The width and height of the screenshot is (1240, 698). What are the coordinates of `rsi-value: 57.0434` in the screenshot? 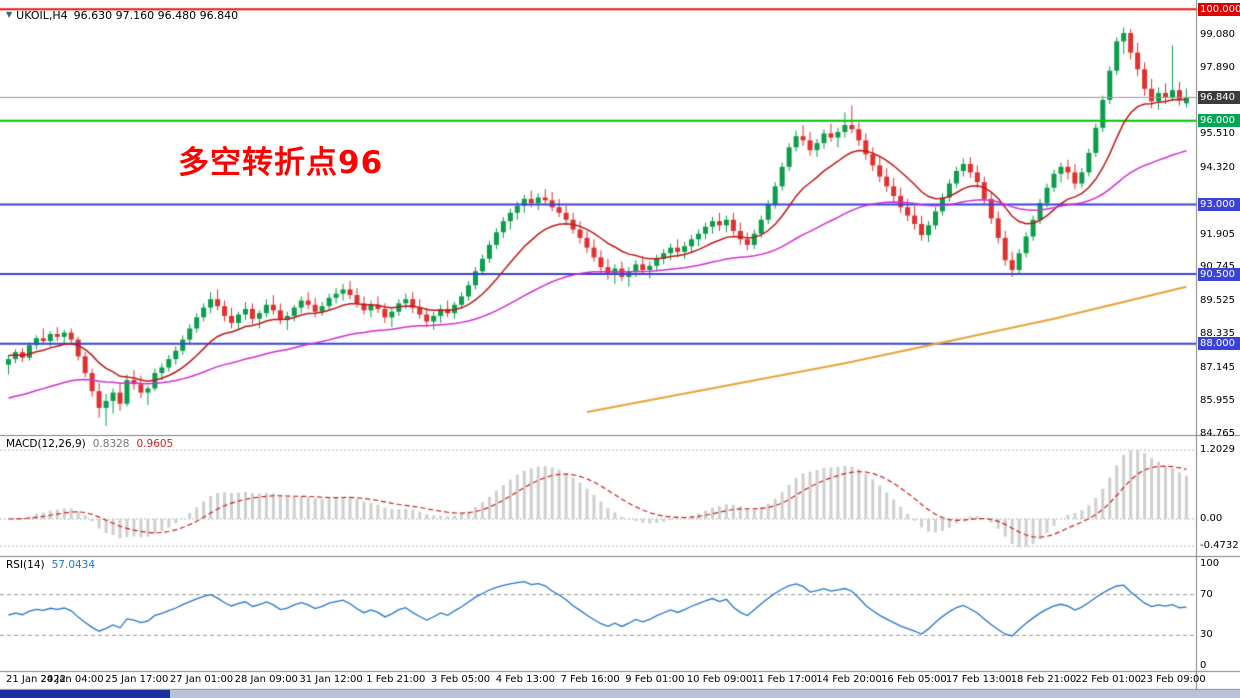 It's located at (73, 565).